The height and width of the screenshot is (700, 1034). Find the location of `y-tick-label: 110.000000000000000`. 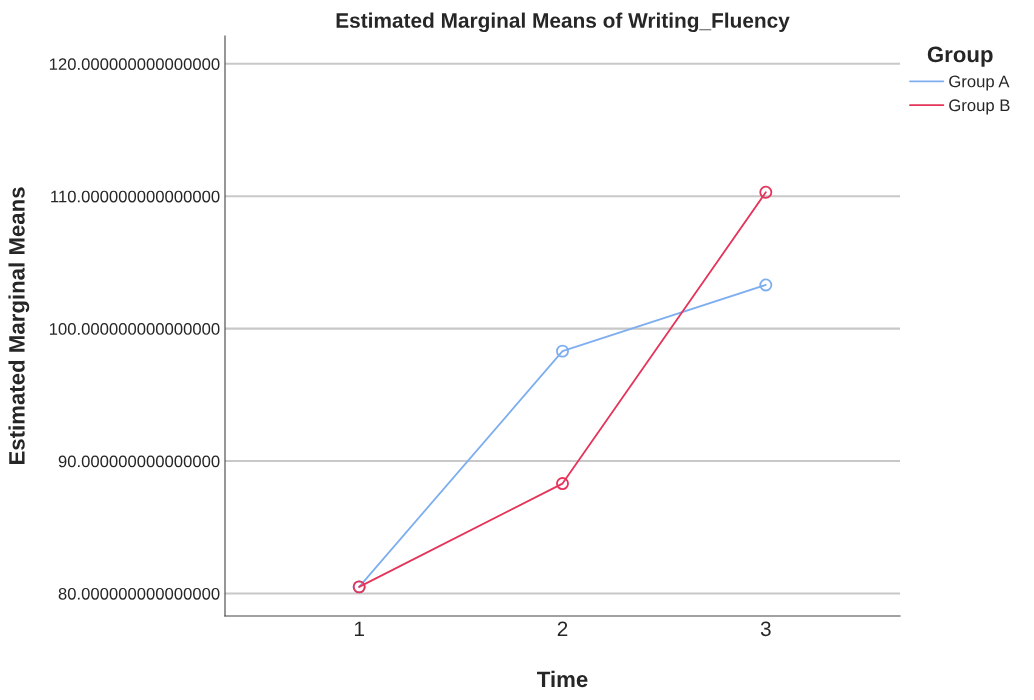

y-tick-label: 110.000000000000000 is located at coordinates (135, 196).